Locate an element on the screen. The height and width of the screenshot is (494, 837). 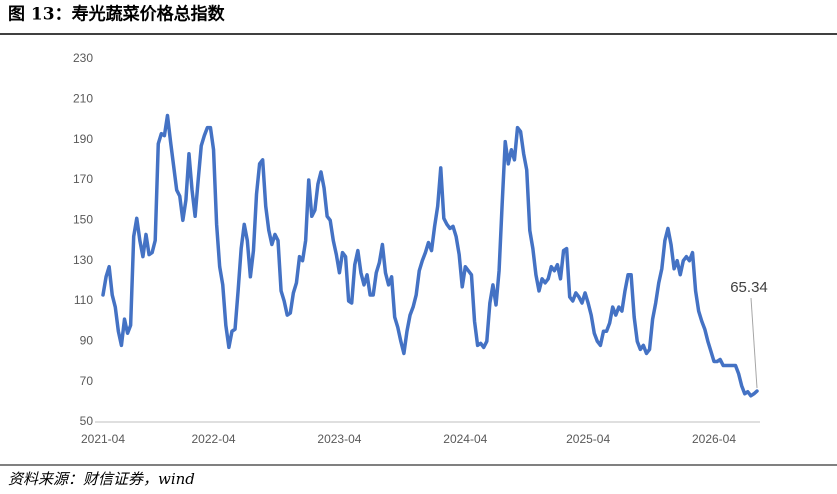
y-tick-label: 50 is located at coordinates (87, 421).